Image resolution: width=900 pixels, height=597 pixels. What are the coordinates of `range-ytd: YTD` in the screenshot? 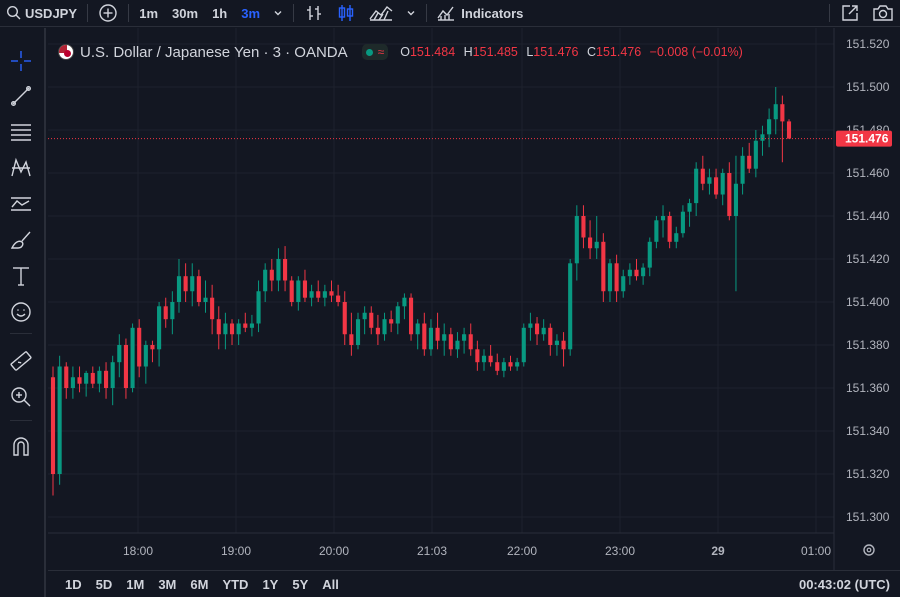 It's located at (235, 584).